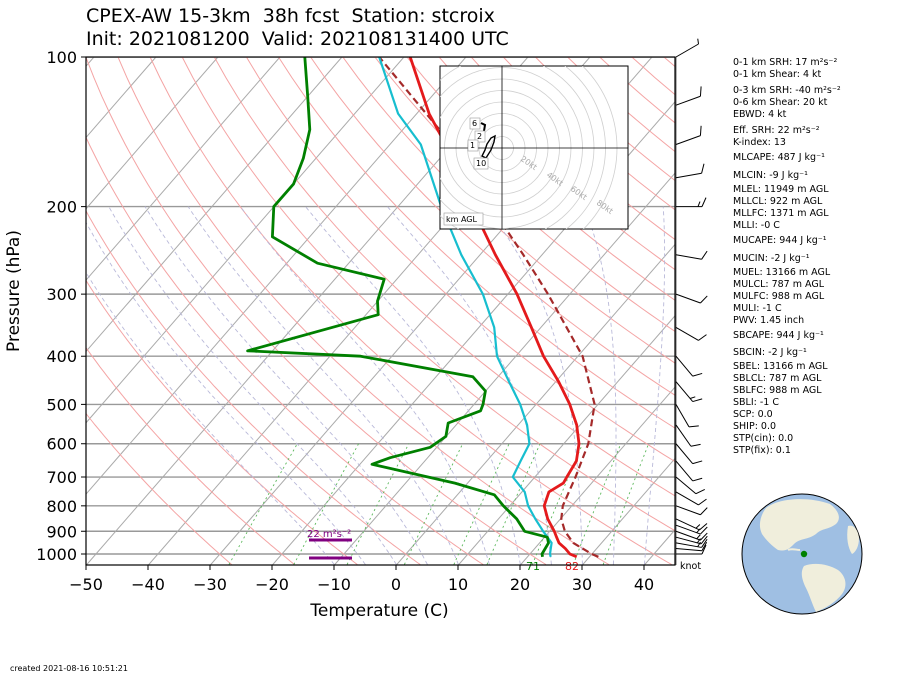  I want to click on temperature-profile-line, so click(494, 308).